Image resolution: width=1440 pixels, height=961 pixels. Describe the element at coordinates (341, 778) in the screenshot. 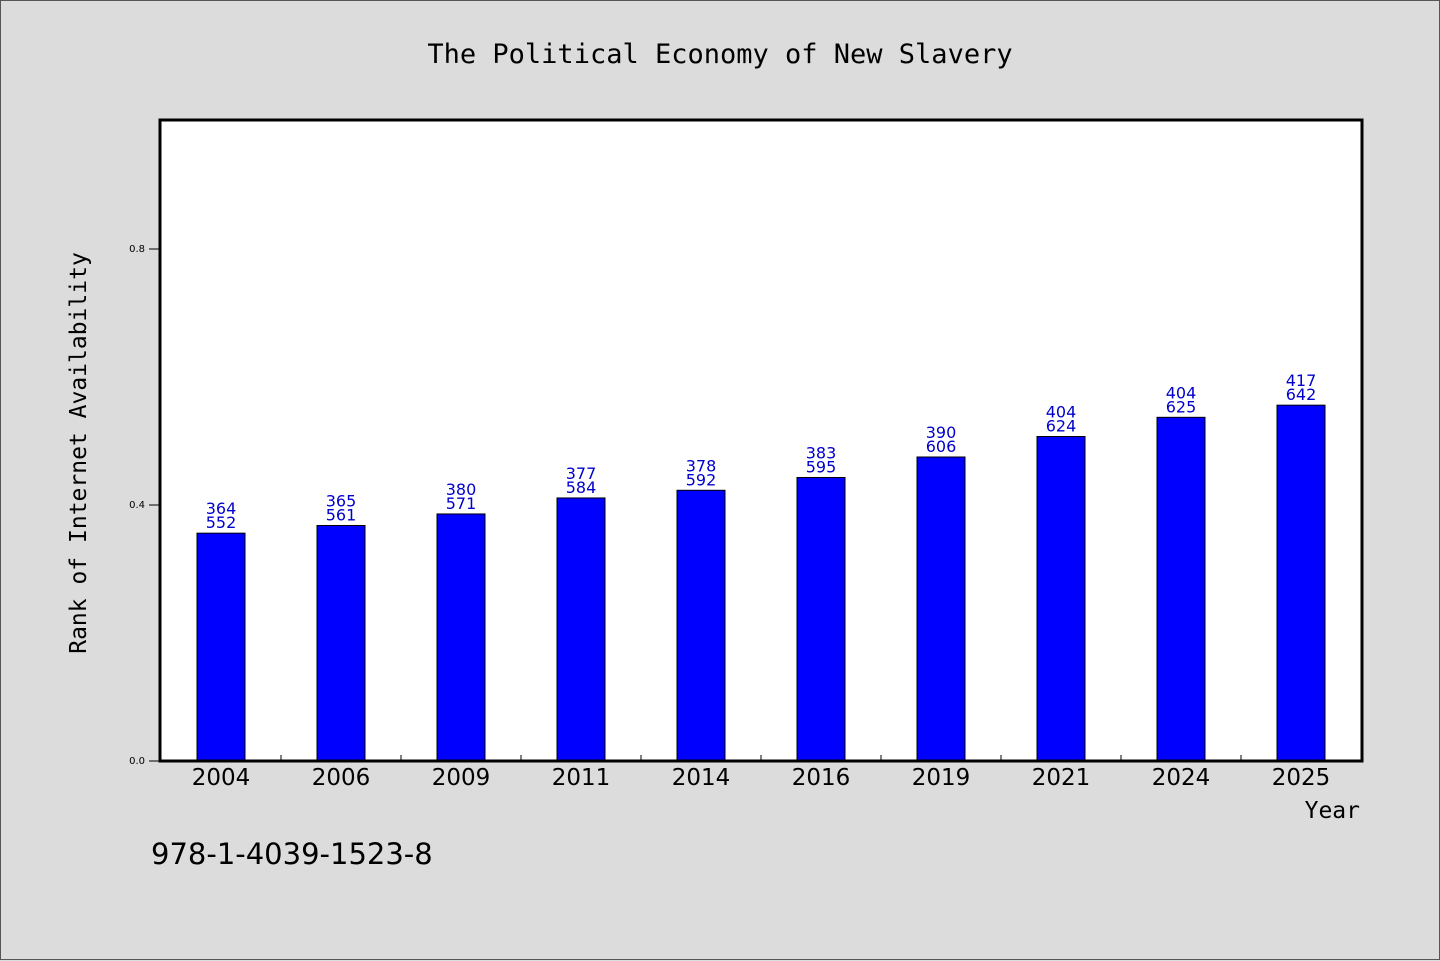

I see `x-tick-label-2006: 2006` at that location.